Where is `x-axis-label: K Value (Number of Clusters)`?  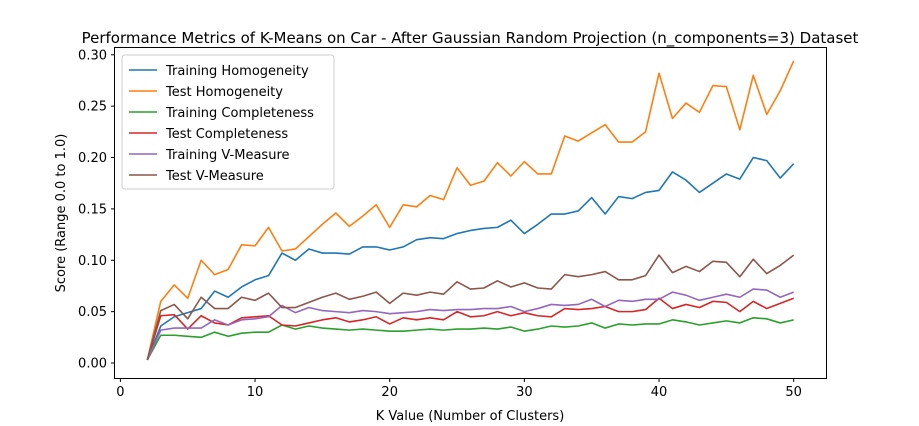 x-axis-label: K Value (Number of Clusters) is located at coordinates (470, 416).